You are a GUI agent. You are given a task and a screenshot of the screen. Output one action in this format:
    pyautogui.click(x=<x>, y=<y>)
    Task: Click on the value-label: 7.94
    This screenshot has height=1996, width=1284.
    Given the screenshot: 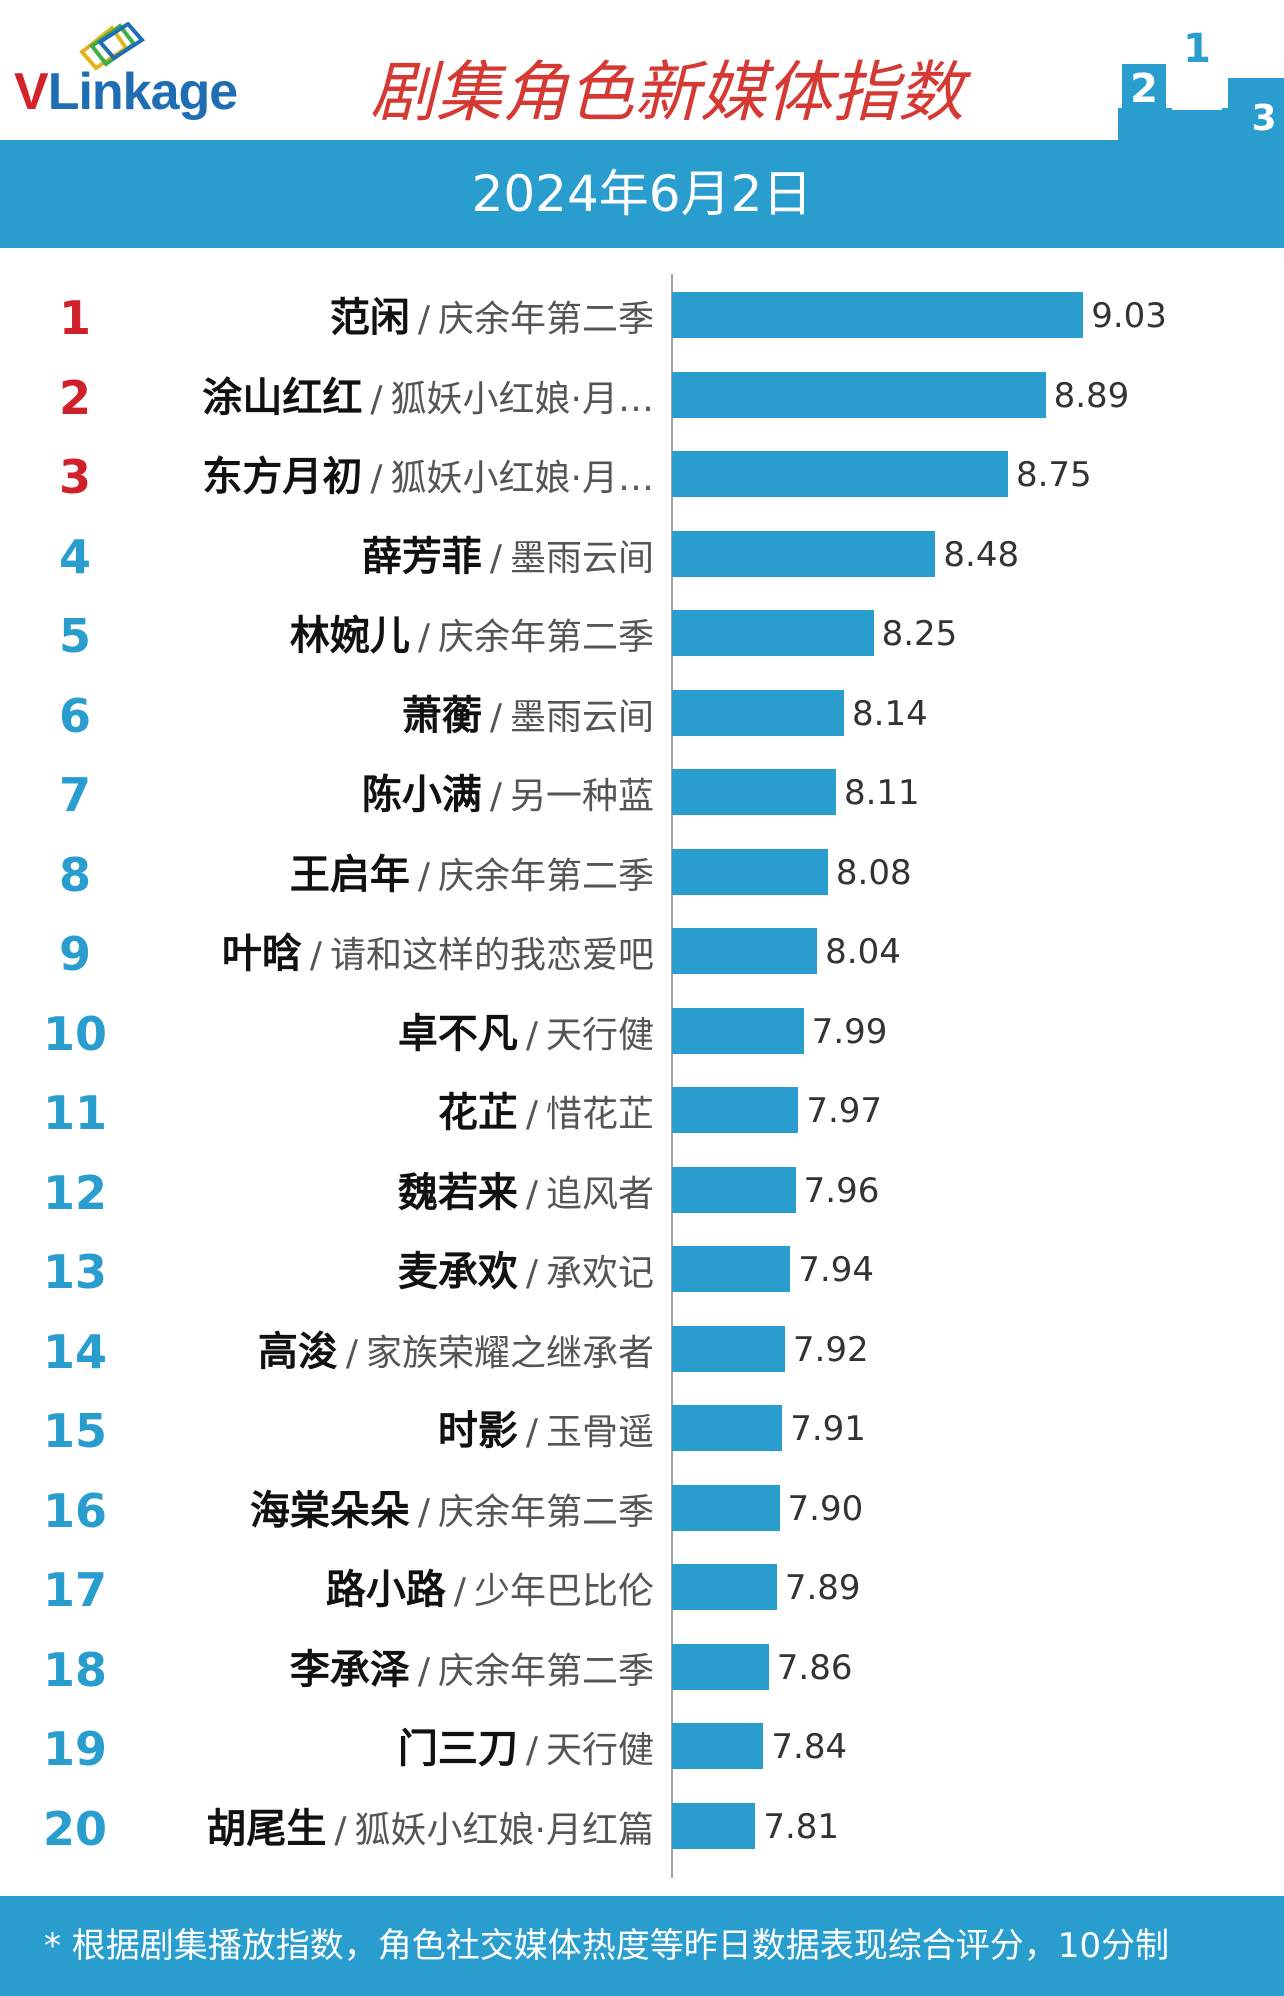 What is the action you would take?
    pyautogui.click(x=836, y=1270)
    